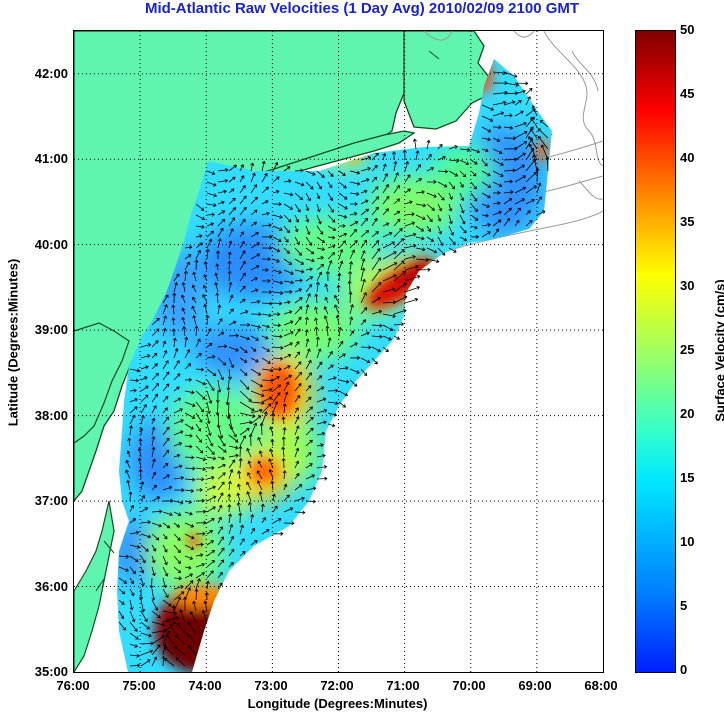 This screenshot has height=714, width=724. I want to click on x-tick-label: 70:00, so click(469, 685).